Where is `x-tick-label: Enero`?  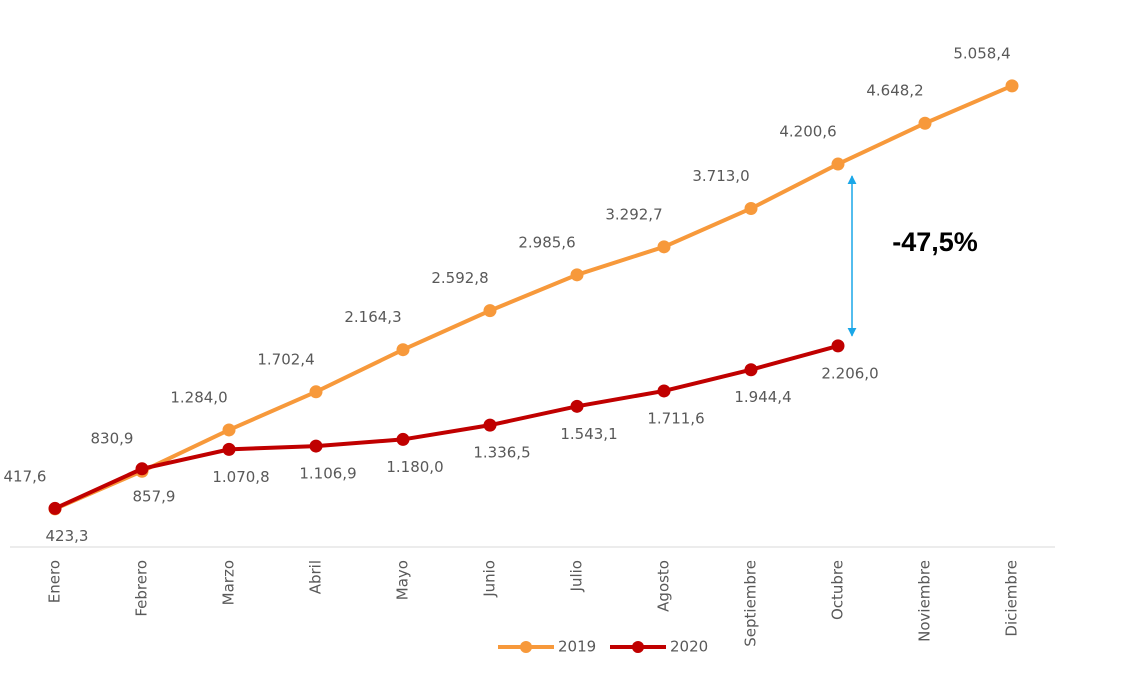 x-tick-label: Enero is located at coordinates (55, 581).